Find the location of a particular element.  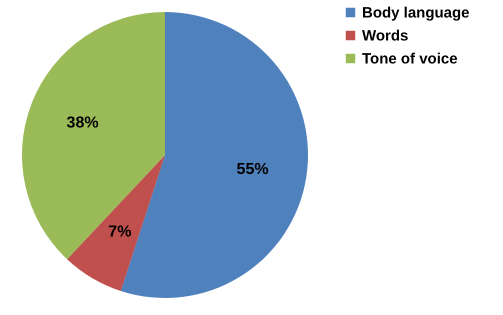

legend-label: Words is located at coordinates (385, 36).